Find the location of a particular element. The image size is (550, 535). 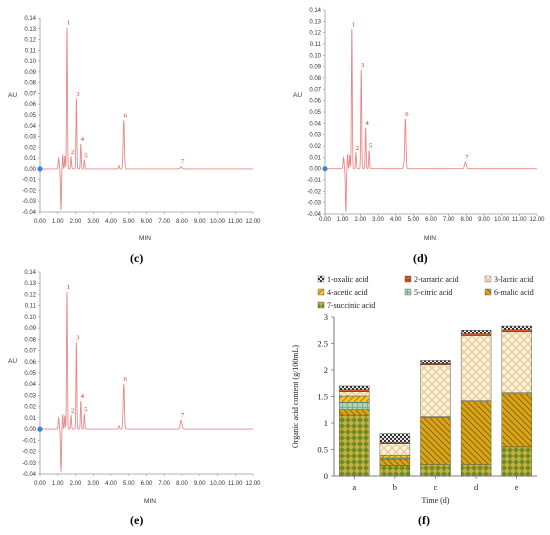

legend-item: 4-acetic acid is located at coordinates (342, 292).